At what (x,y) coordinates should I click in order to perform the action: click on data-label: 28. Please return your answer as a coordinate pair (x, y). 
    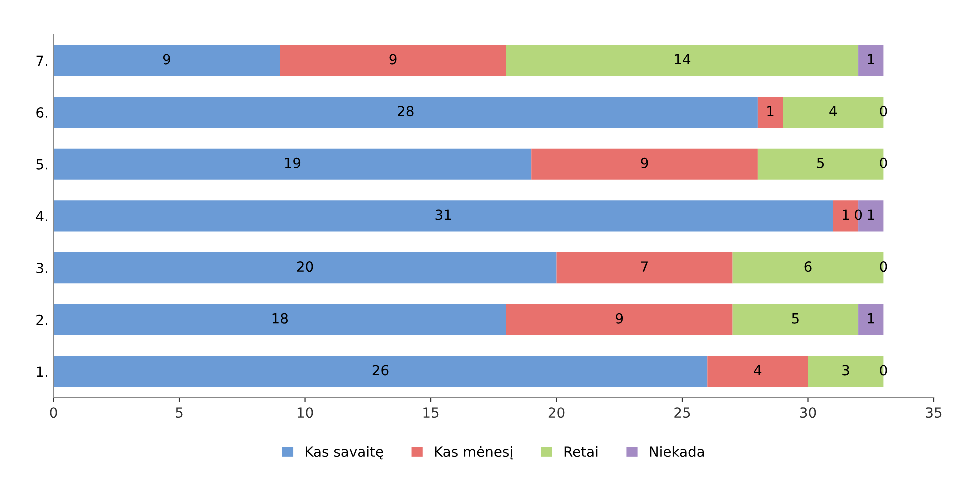
    Looking at the image, I should click on (406, 111).